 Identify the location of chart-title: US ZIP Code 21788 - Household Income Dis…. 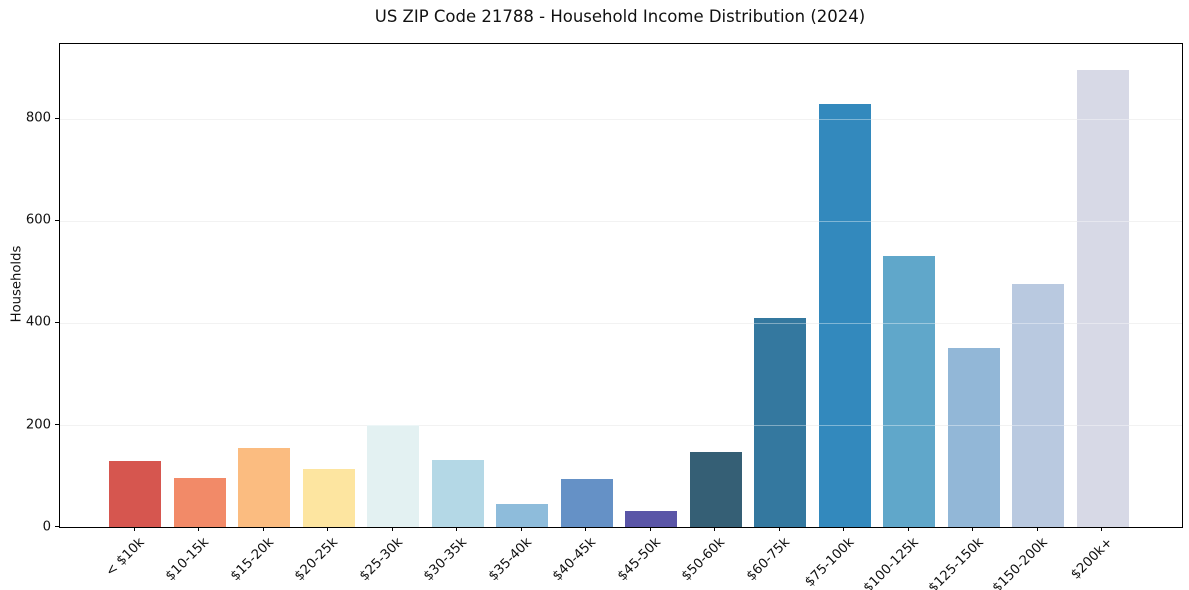
(620, 16).